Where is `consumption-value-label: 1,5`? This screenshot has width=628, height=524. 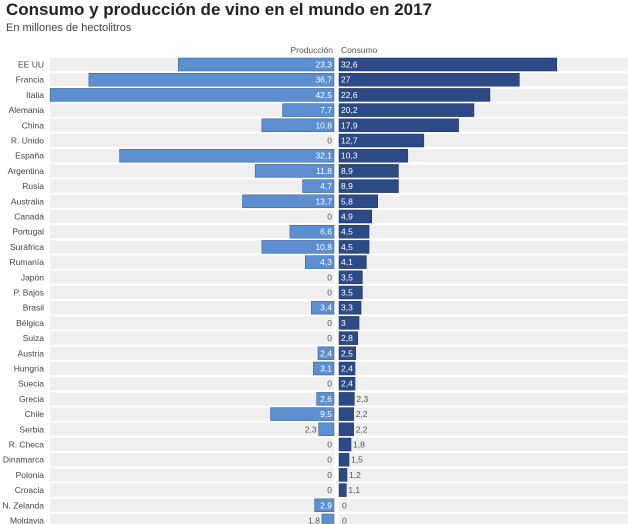 consumption-value-label: 1,5 is located at coordinates (357, 460).